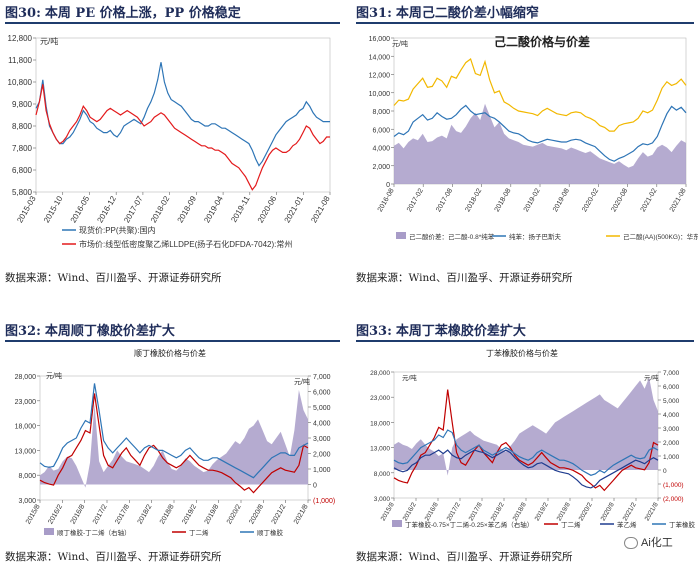  What do you see at coordinates (627, 524) in the screenshot?
I see `legend-label: 苯乙烯` at bounding box center [627, 524].